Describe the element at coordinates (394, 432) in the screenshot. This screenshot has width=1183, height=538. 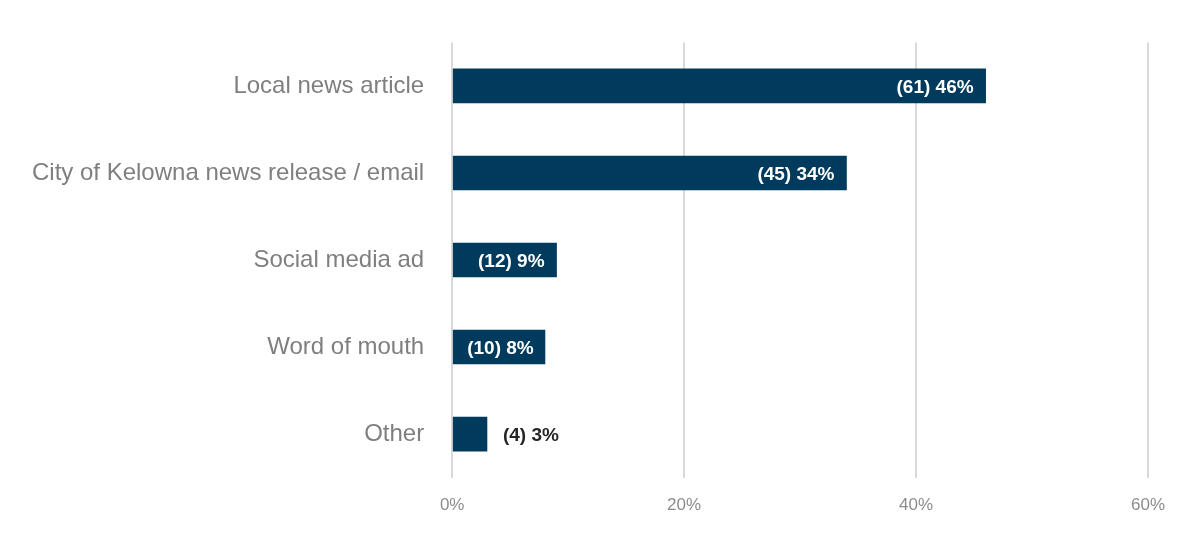
I see `y-tick-label: Other` at that location.